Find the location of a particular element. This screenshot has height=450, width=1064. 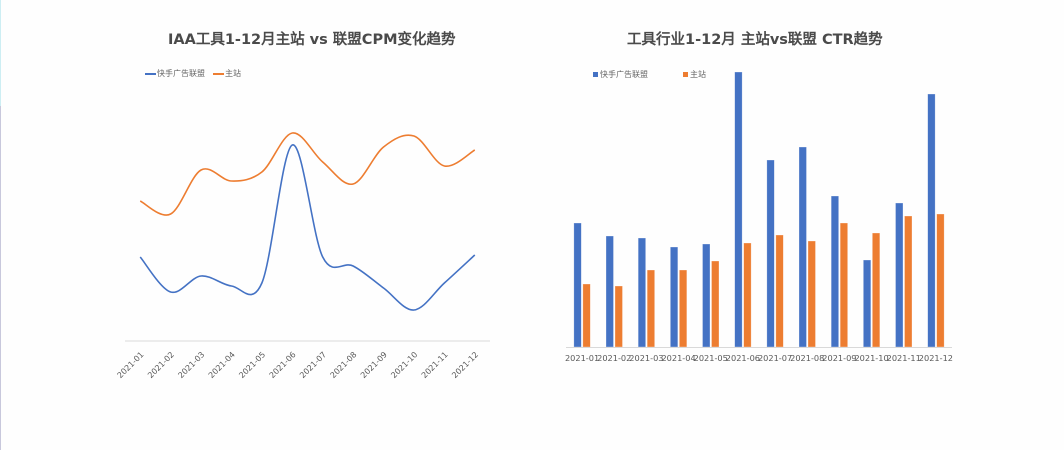

bar-chart-title: 工具行业1-12月 主站vs联盟 CTR趋势 is located at coordinates (755, 40).